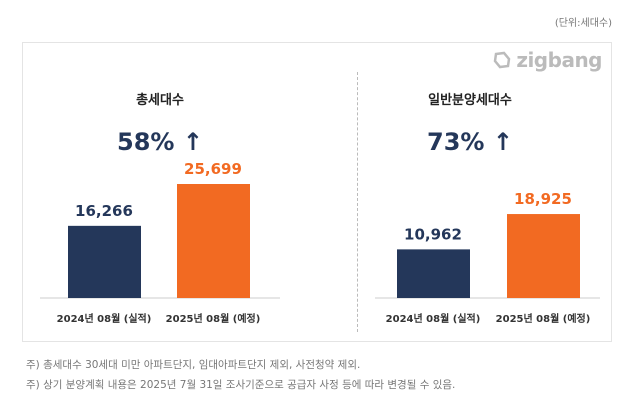 This screenshot has height=410, width=640. What do you see at coordinates (160, 142) in the screenshot?
I see `change-label: 58% ↑` at bounding box center [160, 142].